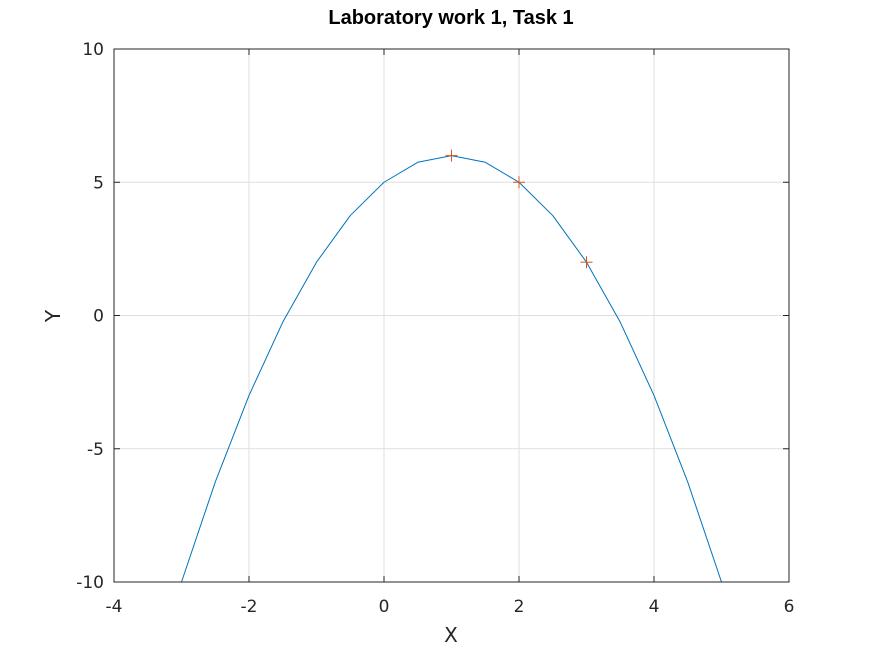 The image size is (872, 654). I want to click on y-tick-label: 10, so click(93, 50).